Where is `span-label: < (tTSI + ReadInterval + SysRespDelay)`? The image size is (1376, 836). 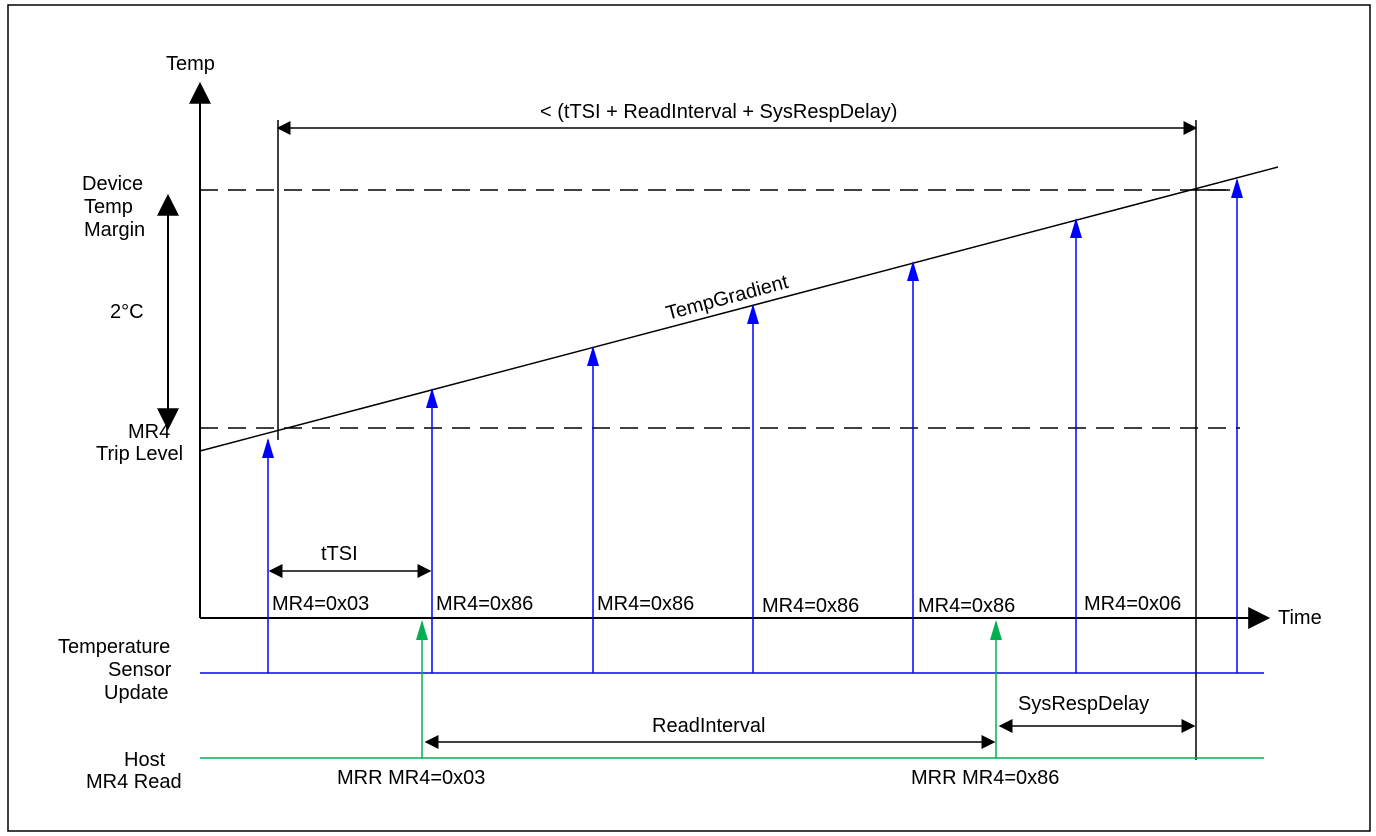
span-label: < (tTSI + ReadInterval + SysRespDelay) is located at coordinates (718, 112).